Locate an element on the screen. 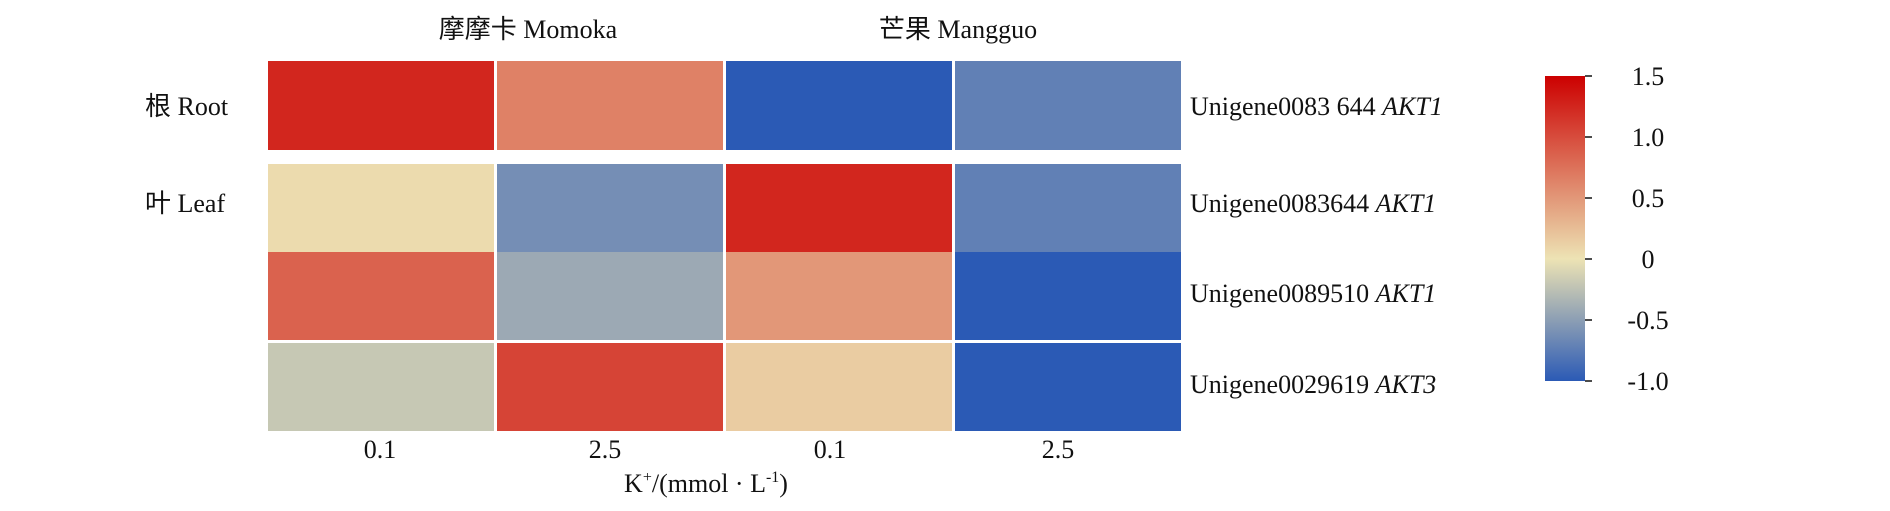 The height and width of the screenshot is (511, 1890). heatmap-cell-r2-c1 is located at coordinates (381, 208).